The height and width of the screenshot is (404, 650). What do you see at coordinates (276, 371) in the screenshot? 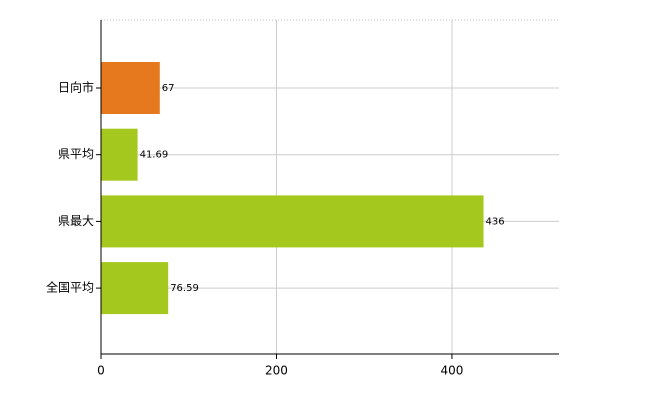
I see `x-tick-label: 200` at bounding box center [276, 371].